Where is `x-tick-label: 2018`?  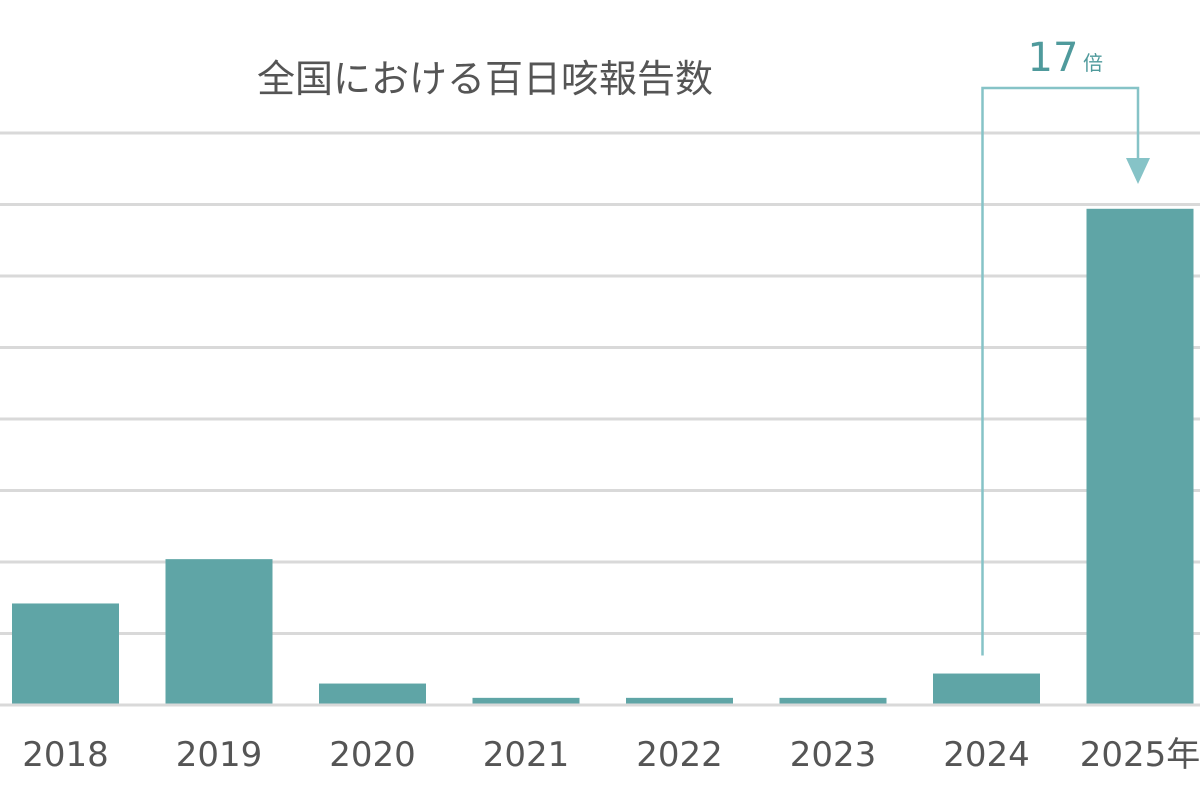 x-tick-label: 2018 is located at coordinates (65, 755).